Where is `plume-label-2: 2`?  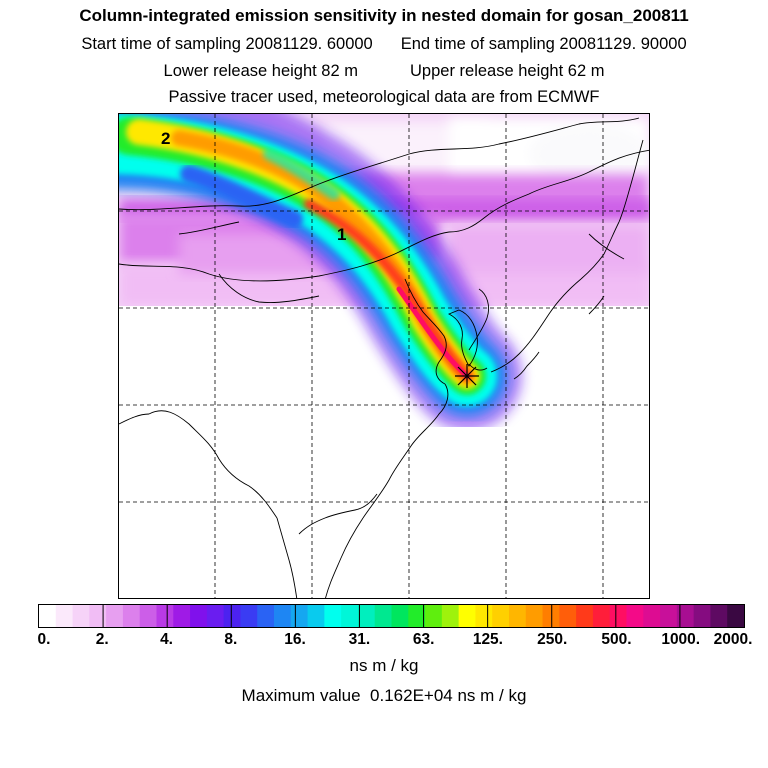 plume-label-2: 2 is located at coordinates (165, 138).